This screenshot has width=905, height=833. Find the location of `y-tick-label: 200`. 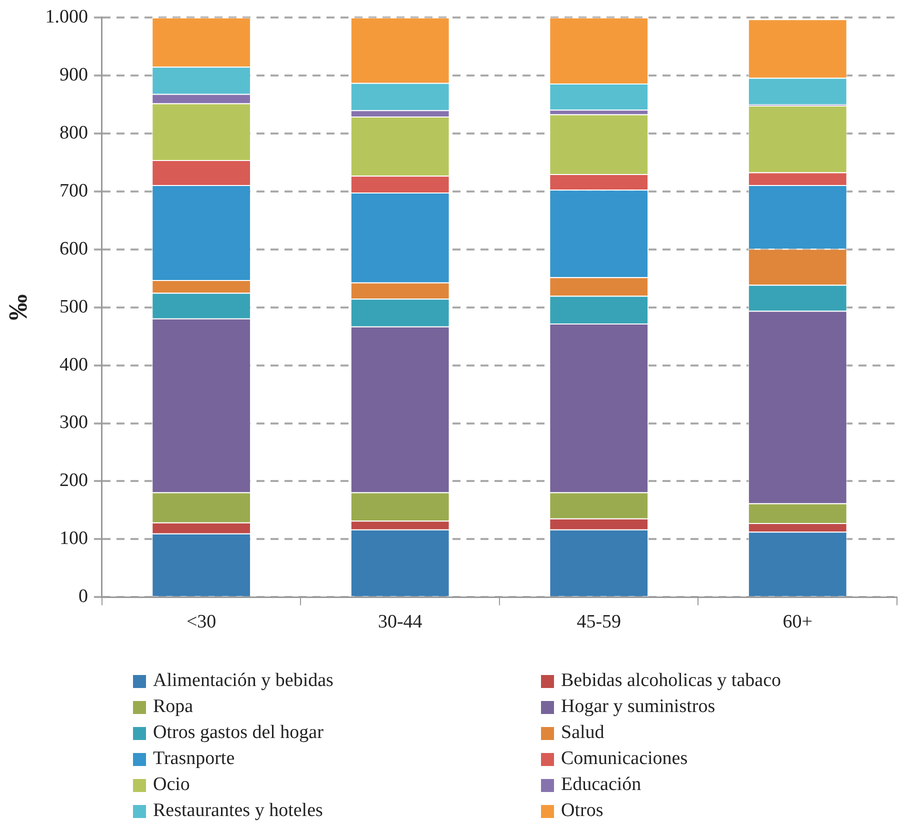

y-tick-label: 200 is located at coordinates (73, 481).